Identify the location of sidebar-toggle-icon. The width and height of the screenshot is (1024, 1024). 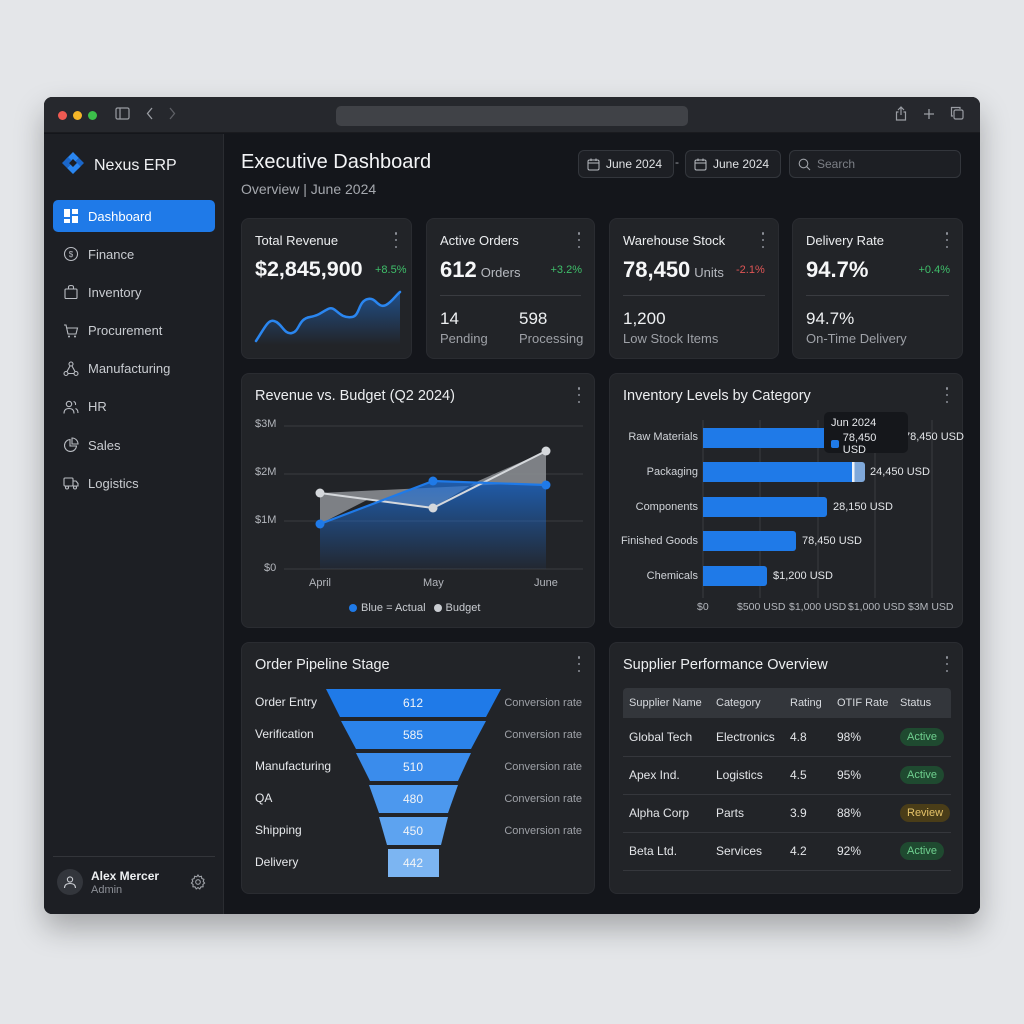
(122, 115).